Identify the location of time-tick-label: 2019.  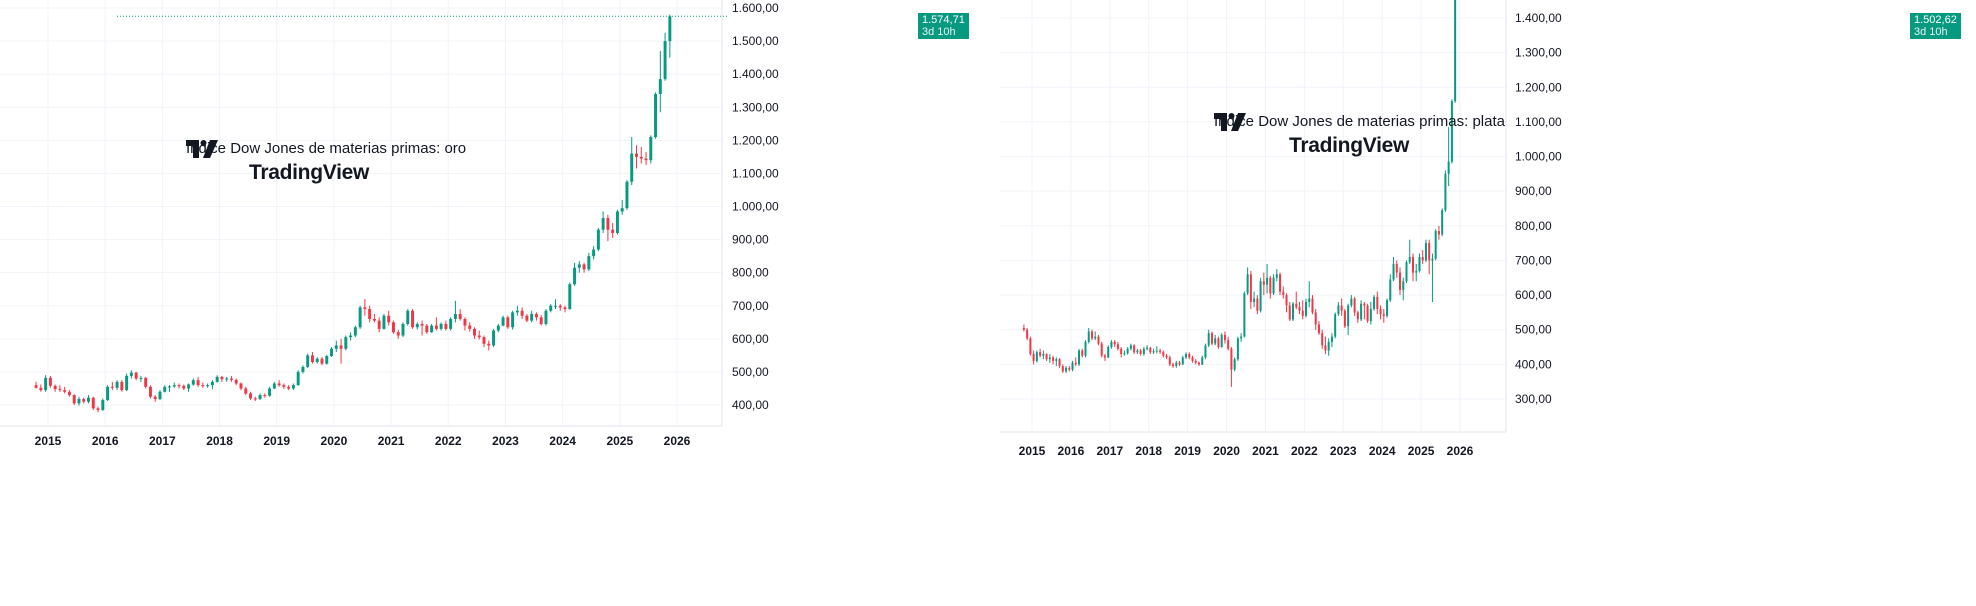
(1187, 451).